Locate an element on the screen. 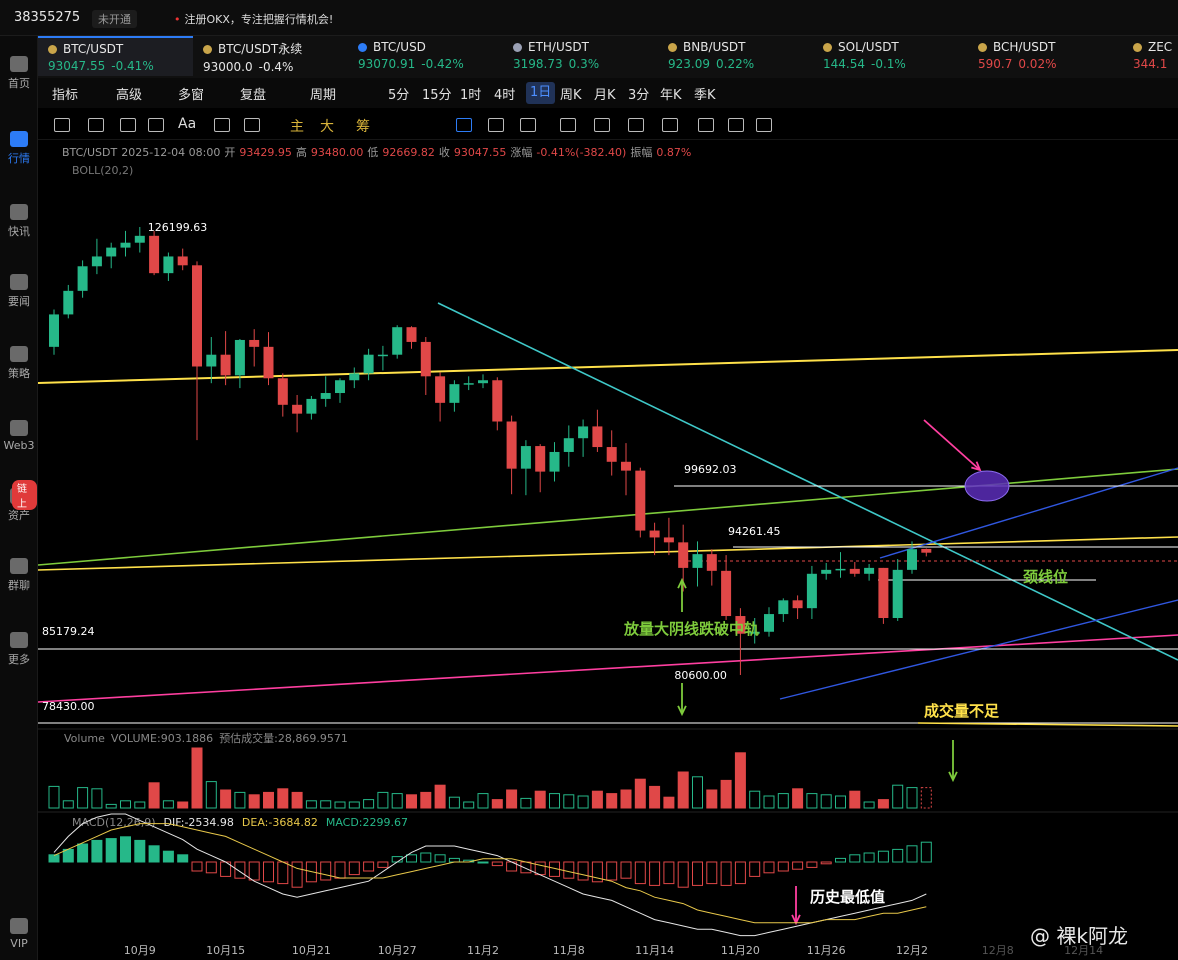 This screenshot has height=960, width=1178. period-button-4: 周期 is located at coordinates (323, 95).